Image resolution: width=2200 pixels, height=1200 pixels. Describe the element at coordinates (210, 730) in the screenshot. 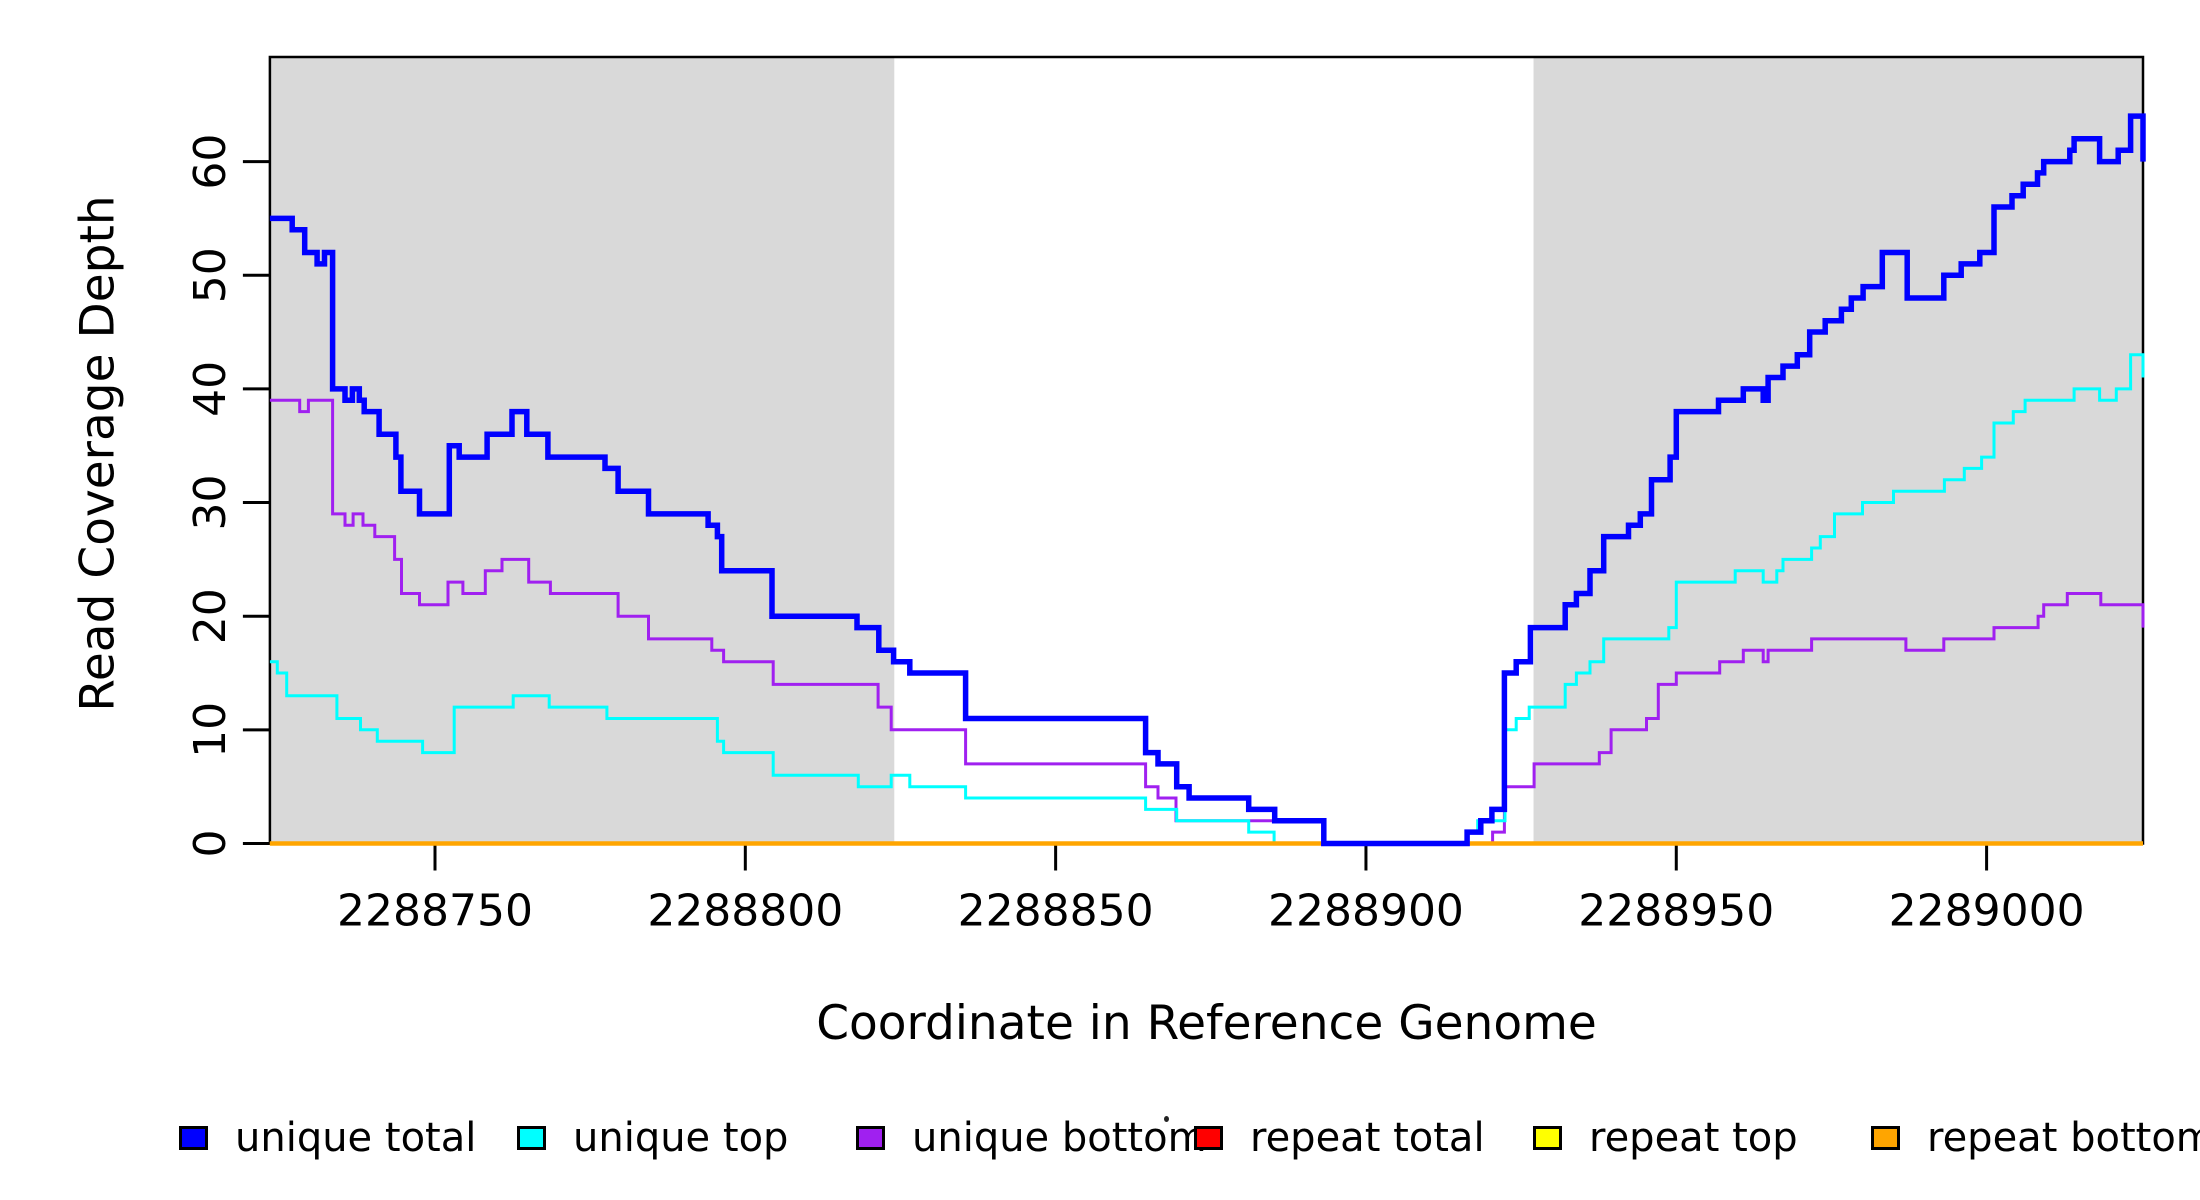

I see `y-tick-label: 10` at that location.